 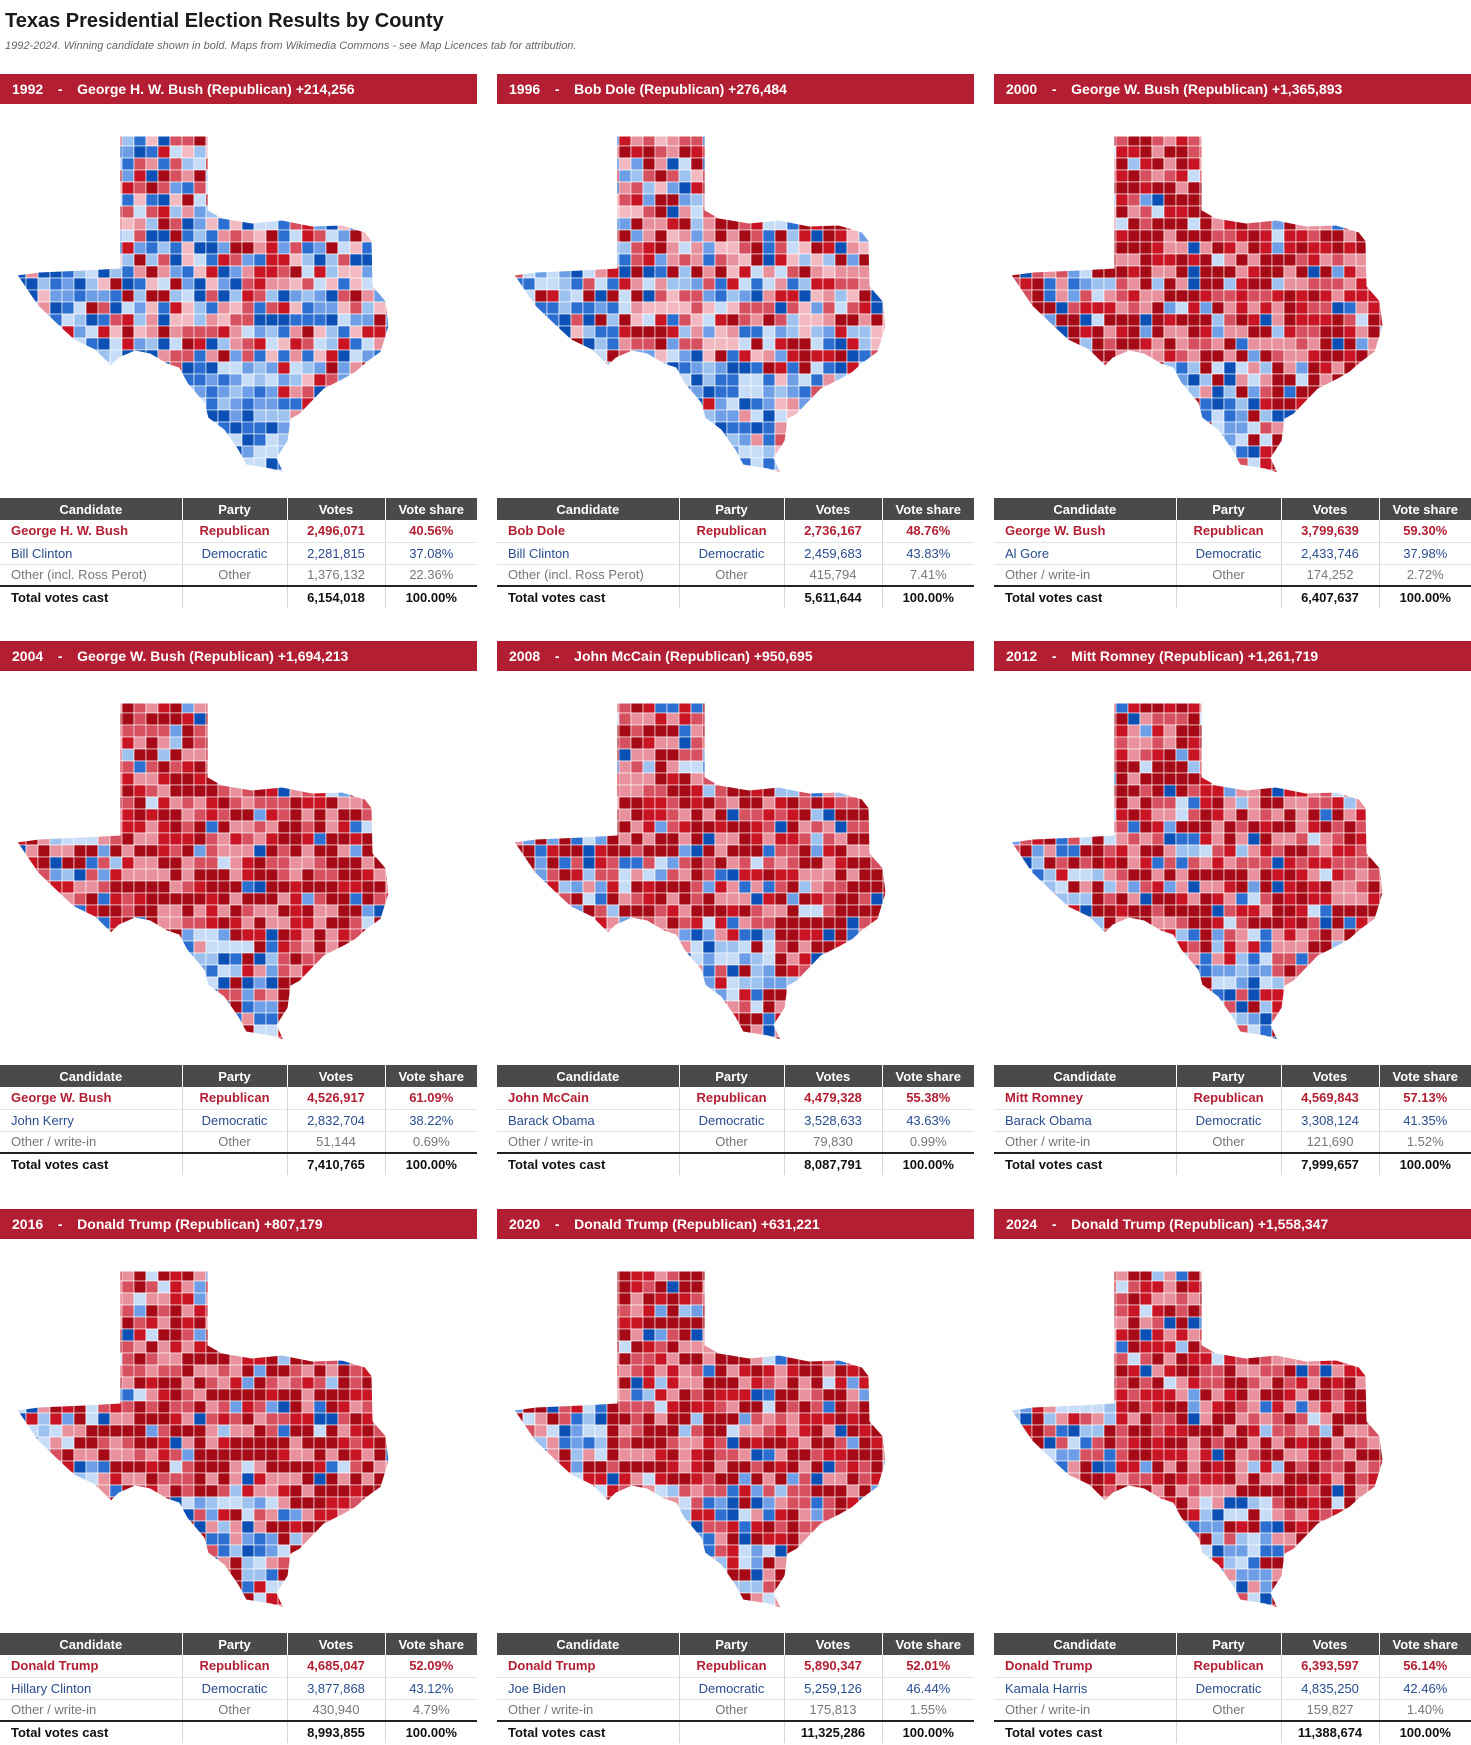 I want to click on candidate-row: Barack Obama Democratic 3,528,633 43.63%, so click(x=735, y=1120).